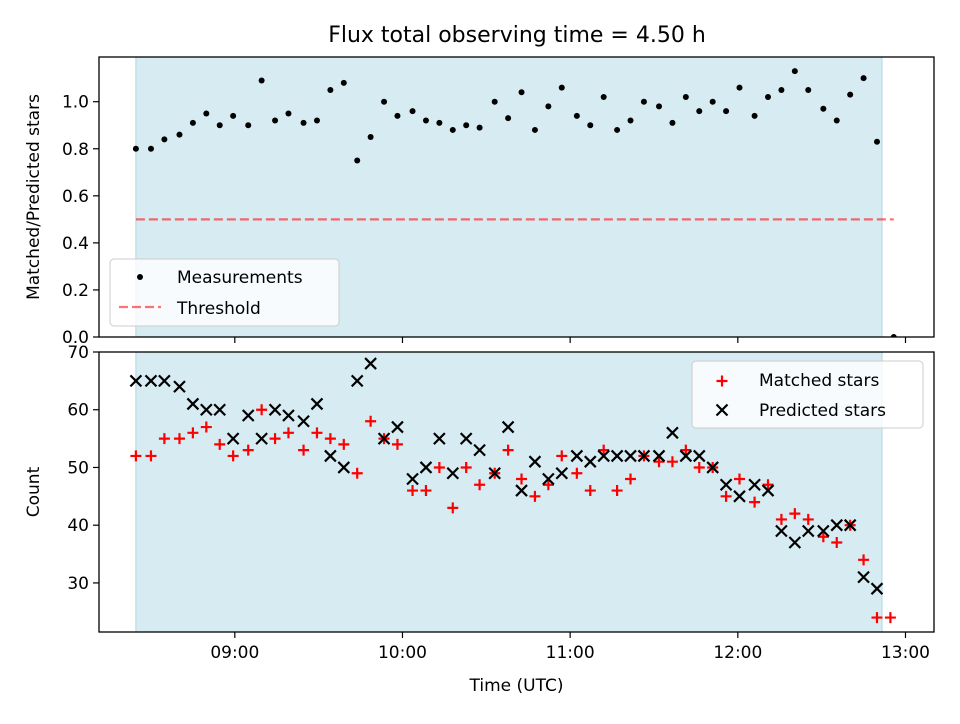  I want to click on y-tick-label: 0.4, so click(75, 244).